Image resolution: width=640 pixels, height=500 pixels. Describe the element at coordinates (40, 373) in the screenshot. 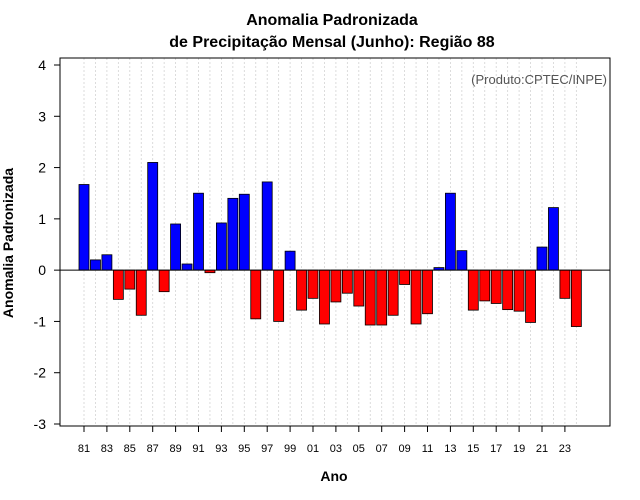

I see `y-tick-label: -2` at that location.